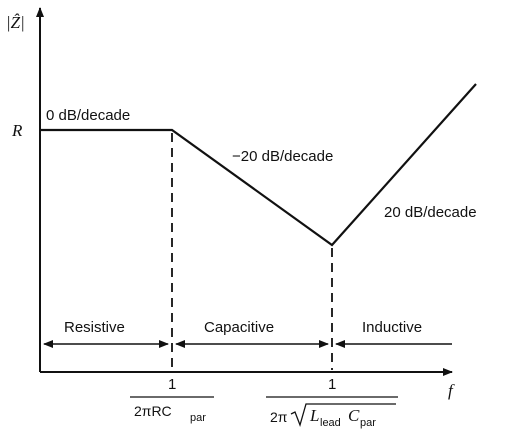 The width and height of the screenshot is (508, 441). Describe the element at coordinates (451, 390) in the screenshot. I see `x-axis-label: f` at that location.